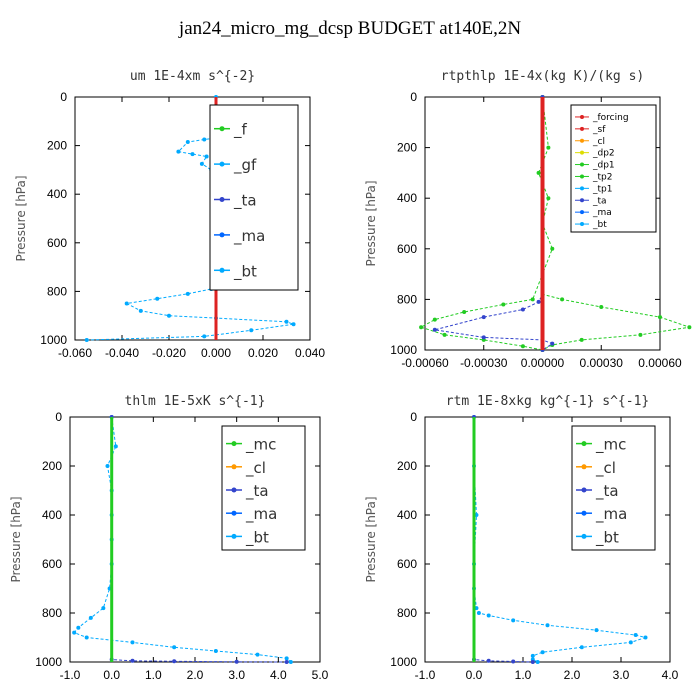 This screenshot has height=700, width=700. I want to click on x-tick-label: 3.0, so click(236, 675).